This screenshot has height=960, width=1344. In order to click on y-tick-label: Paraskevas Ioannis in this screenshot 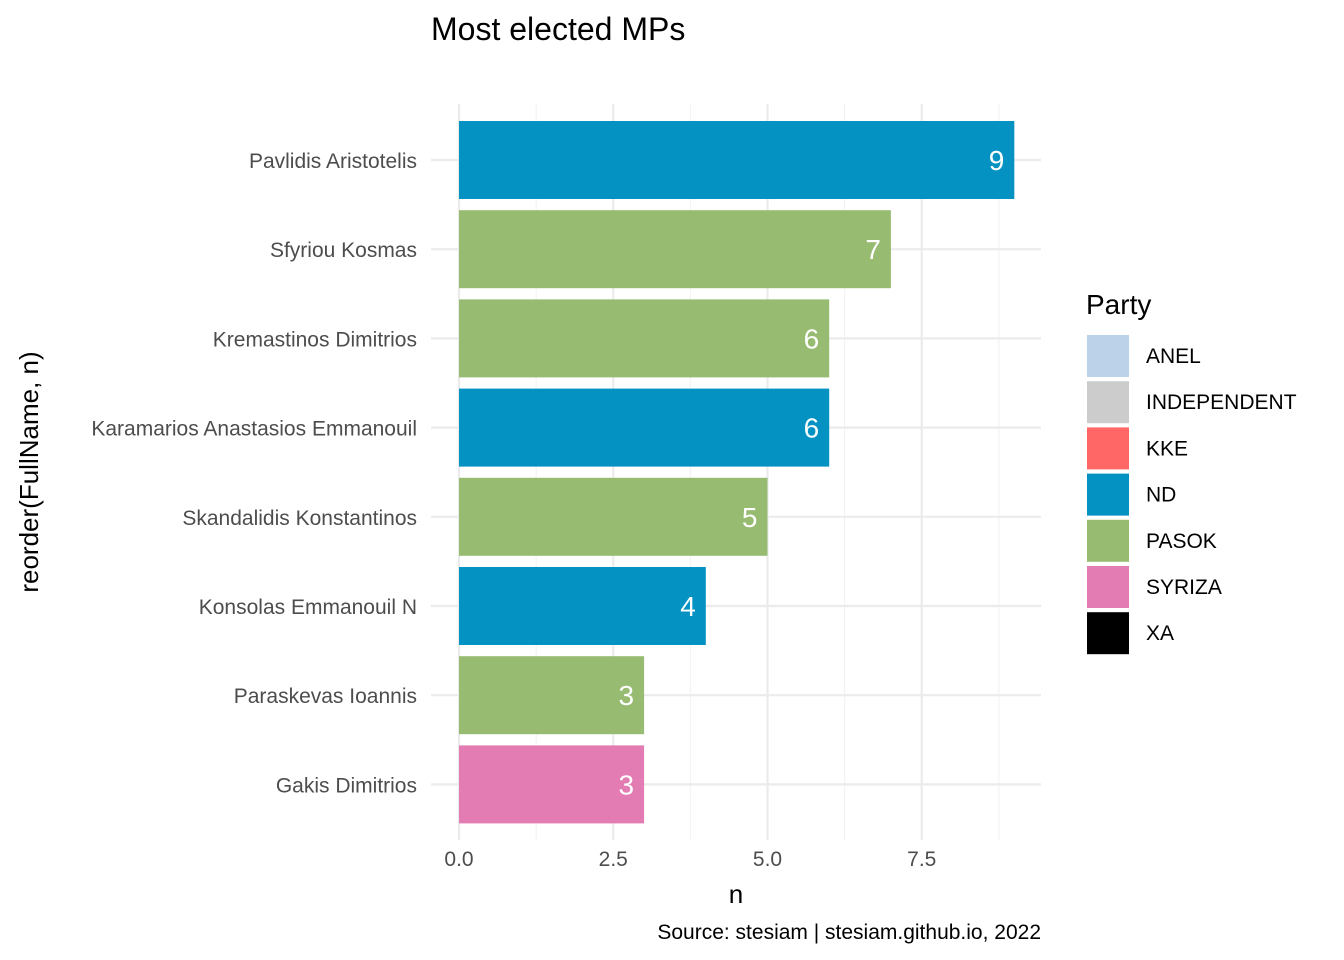, I will do `click(325, 696)`.